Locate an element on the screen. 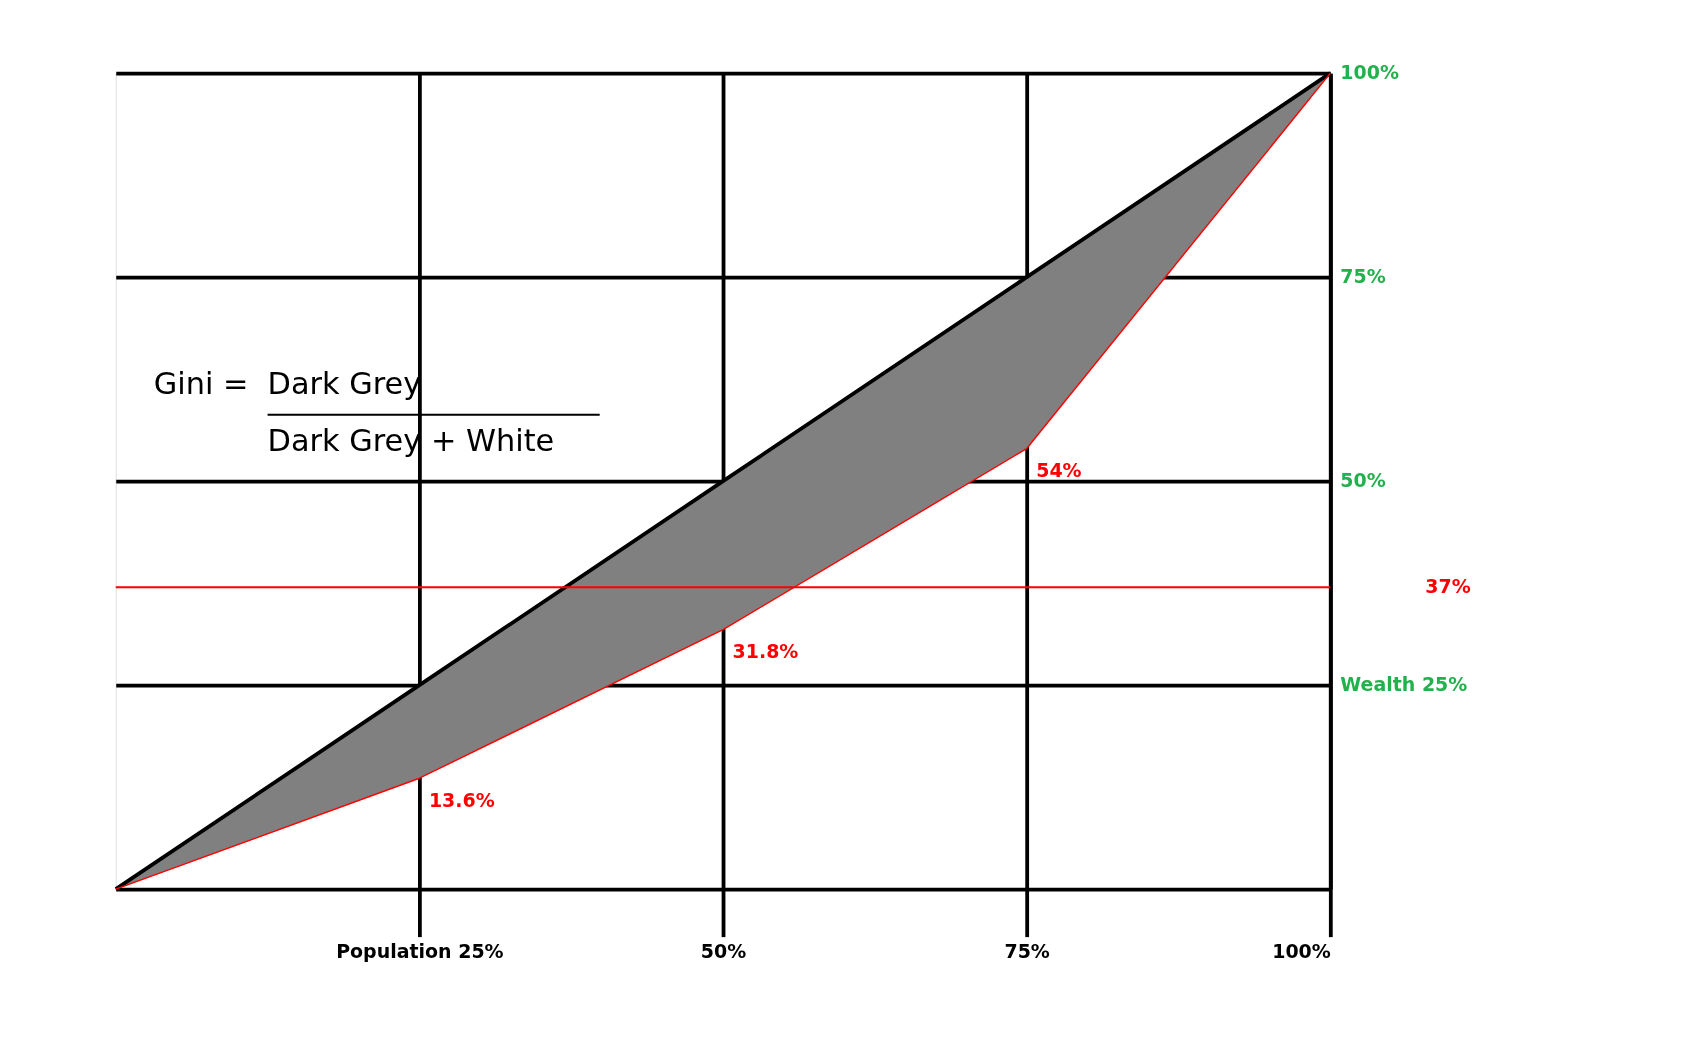  data-label: 54% is located at coordinates (1059, 470).